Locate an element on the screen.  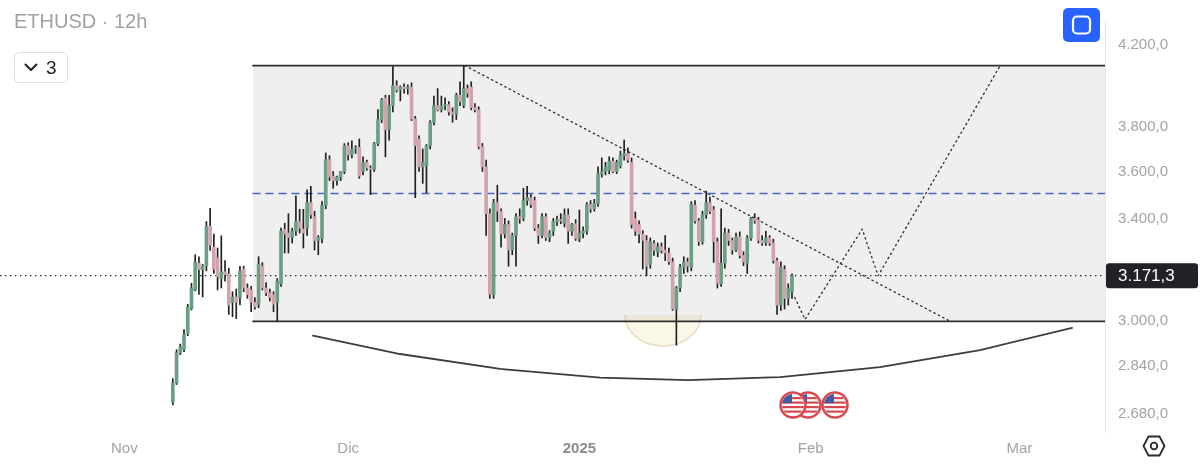
y-tick-label: 4.200,0 is located at coordinates (1143, 43).